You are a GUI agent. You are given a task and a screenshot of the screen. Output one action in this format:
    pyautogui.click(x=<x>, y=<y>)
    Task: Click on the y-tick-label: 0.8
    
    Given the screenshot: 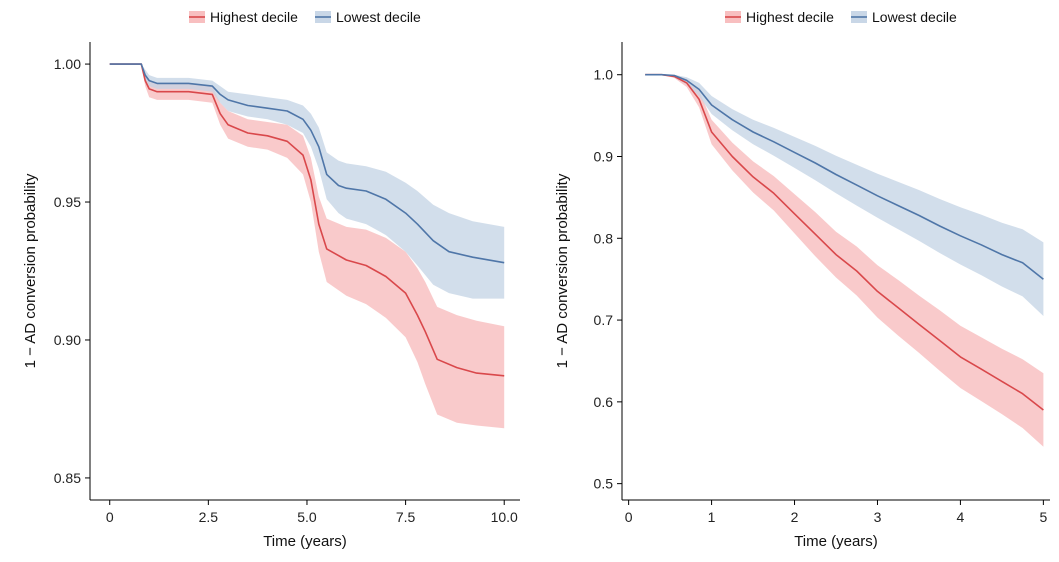 What is the action you would take?
    pyautogui.click(x=604, y=238)
    